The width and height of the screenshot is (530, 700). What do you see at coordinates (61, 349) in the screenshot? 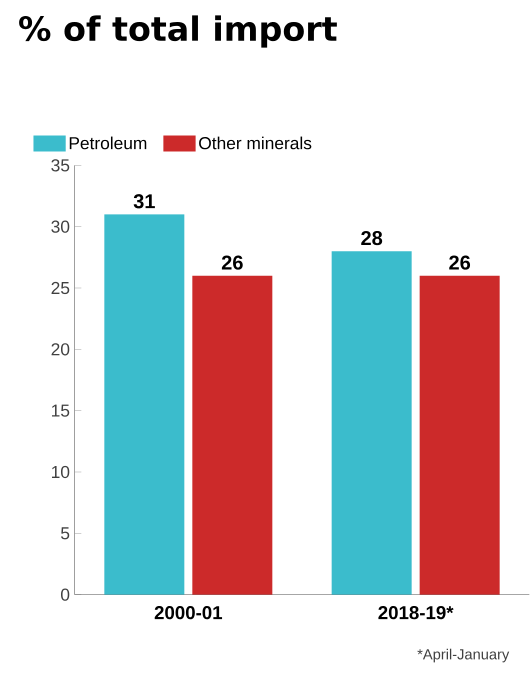
I see `y-tick-label: 20` at bounding box center [61, 349].